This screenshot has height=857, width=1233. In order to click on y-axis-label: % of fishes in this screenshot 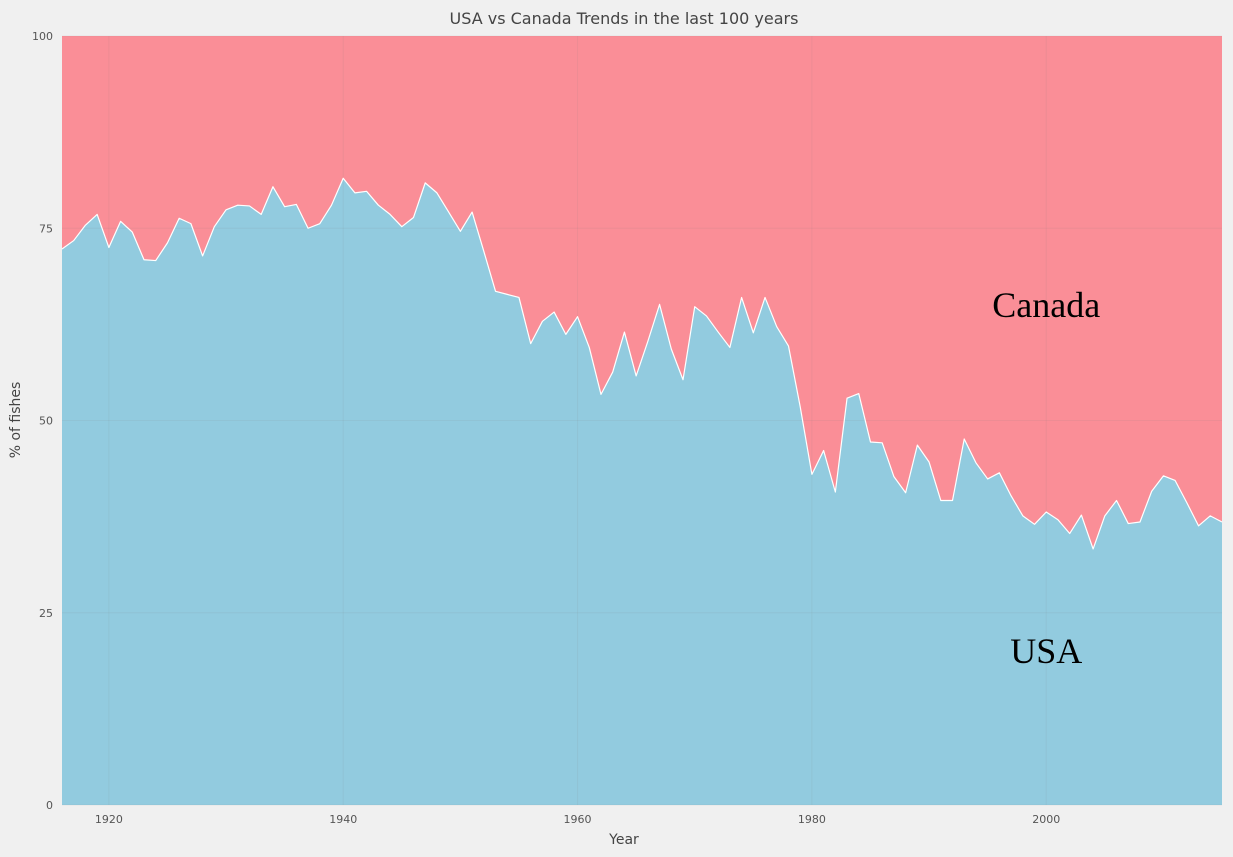, I will do `click(16, 420)`.